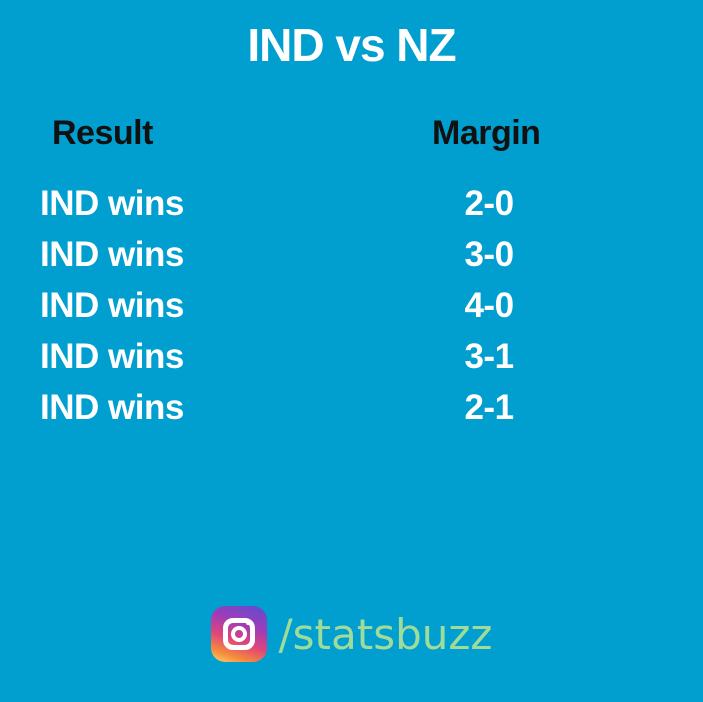 Image resolution: width=703 pixels, height=702 pixels. Describe the element at coordinates (489, 305) in the screenshot. I see `margin-cell: 4-0` at that location.